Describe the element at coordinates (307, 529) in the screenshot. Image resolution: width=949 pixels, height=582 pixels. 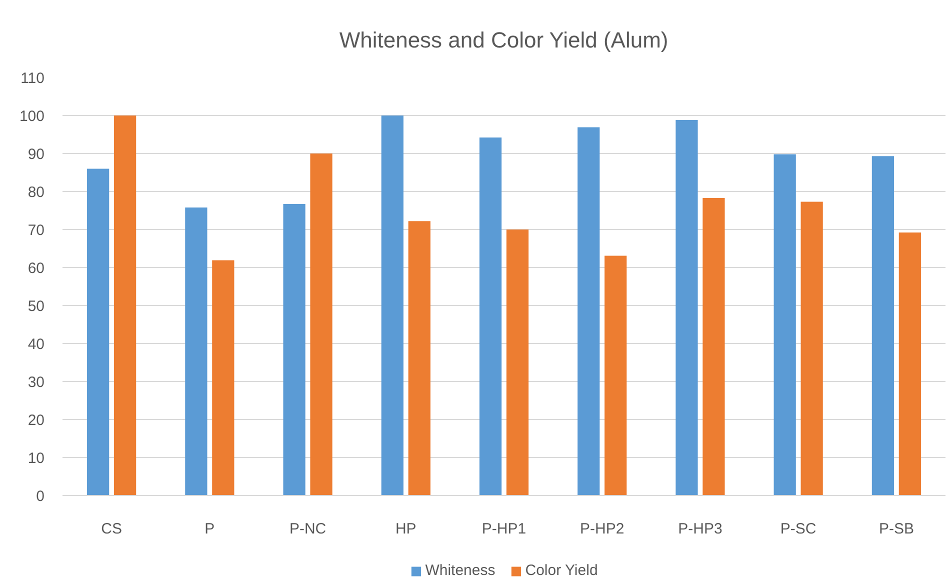
I see `x-tick-label: P-NC` at that location.